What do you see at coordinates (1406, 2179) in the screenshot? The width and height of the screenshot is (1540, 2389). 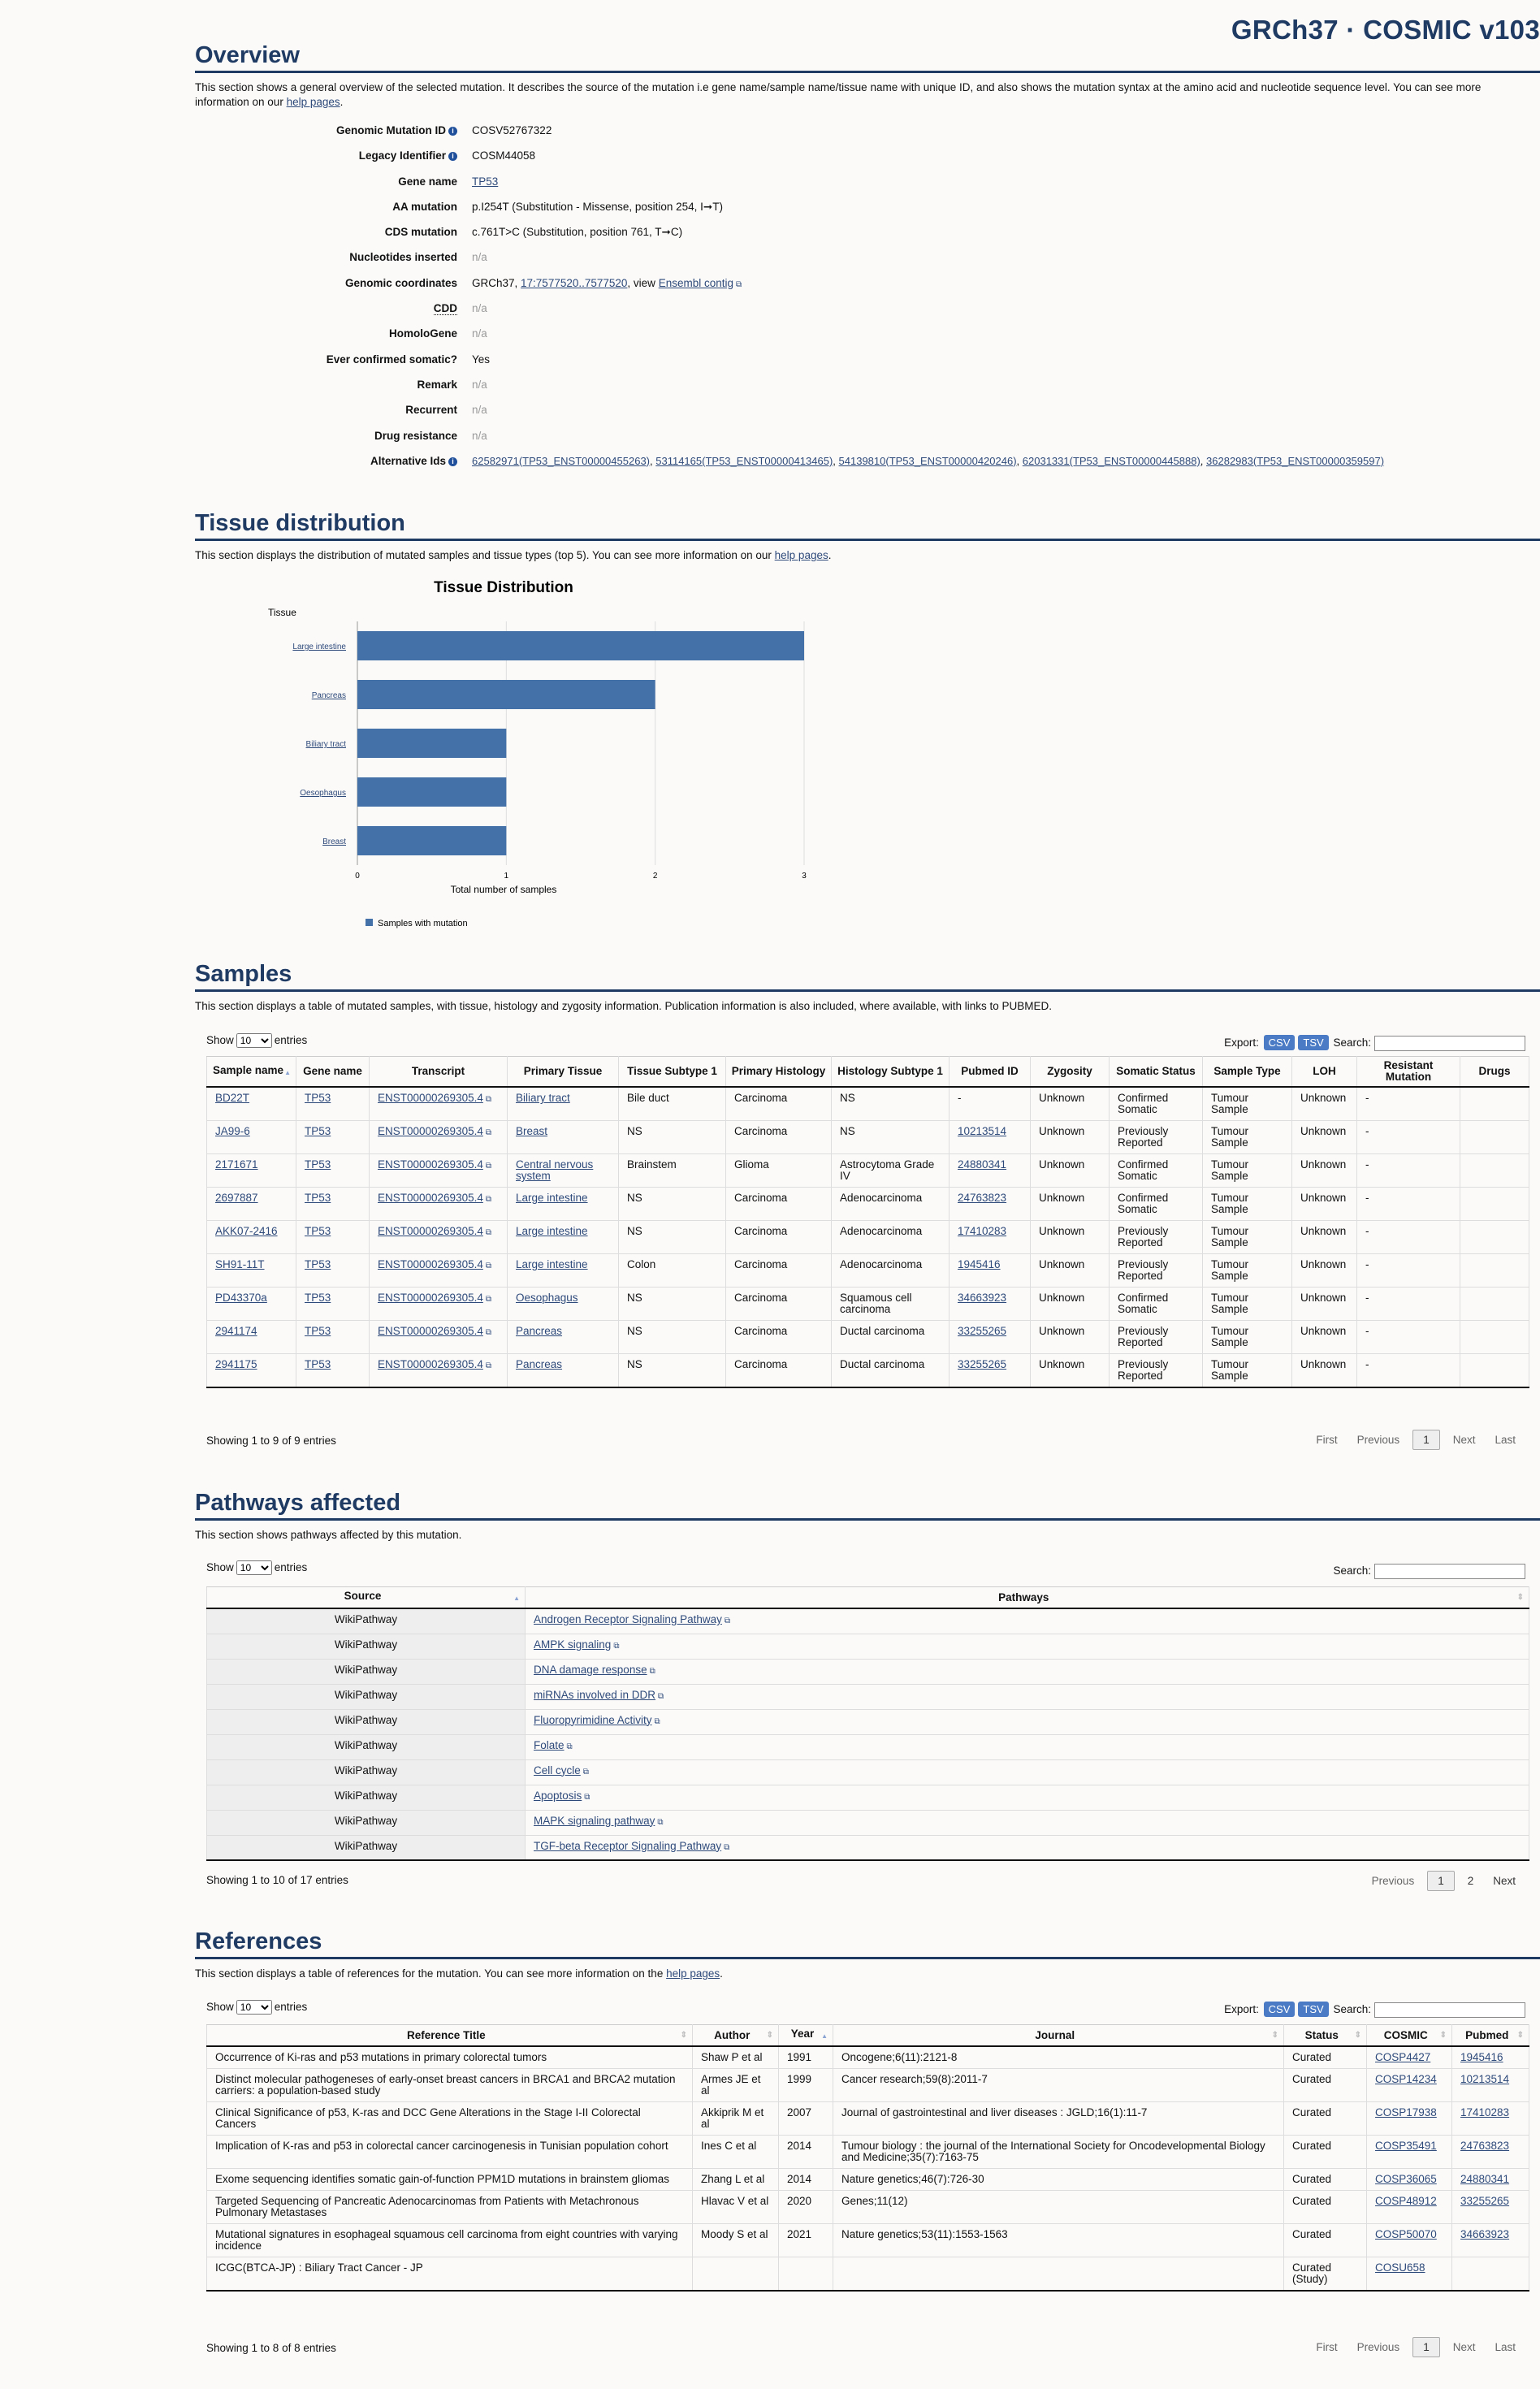 I see `cell-link: COSP36065` at bounding box center [1406, 2179].